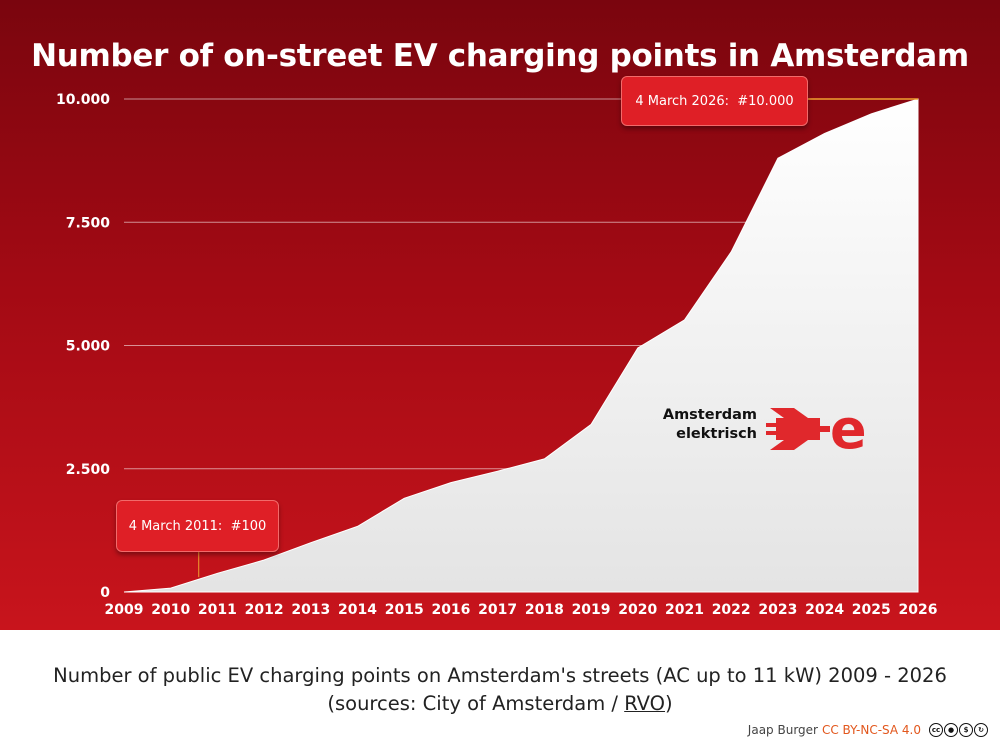 The width and height of the screenshot is (1000, 750). Describe the element at coordinates (105, 593) in the screenshot. I see `y-tick-label-0: 0` at that location.